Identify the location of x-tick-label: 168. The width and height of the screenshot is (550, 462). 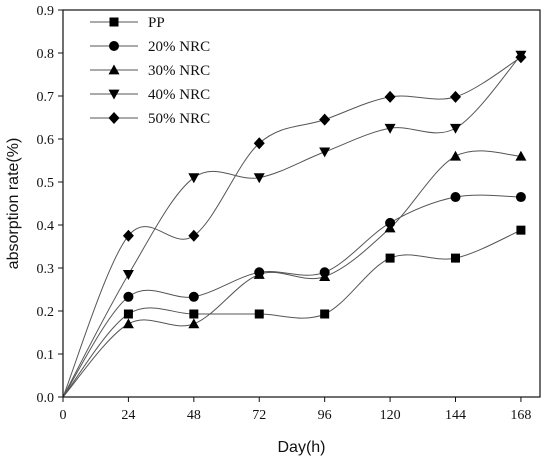
(520, 415).